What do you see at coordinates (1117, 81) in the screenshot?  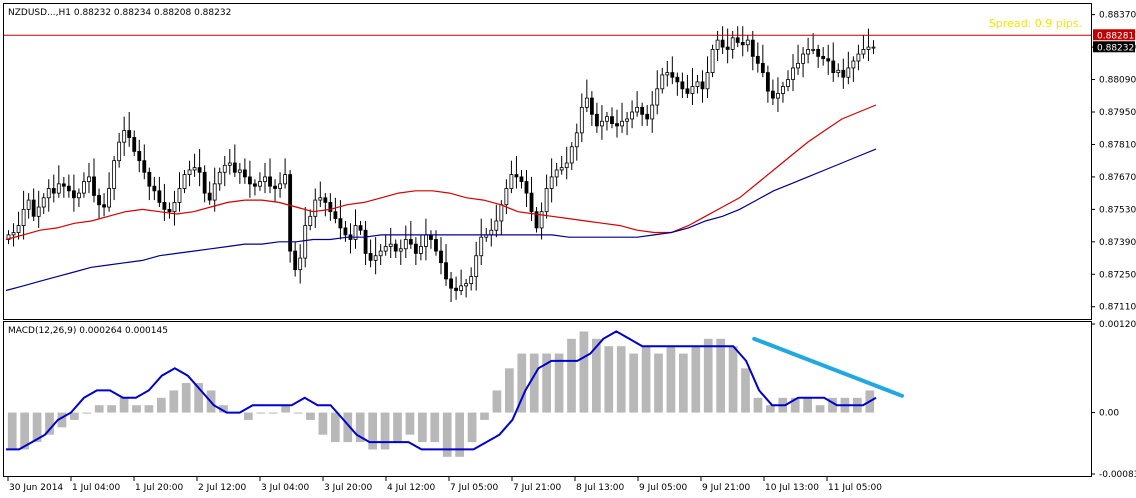 I see `price-axis-label: 0.88090` at bounding box center [1117, 81].